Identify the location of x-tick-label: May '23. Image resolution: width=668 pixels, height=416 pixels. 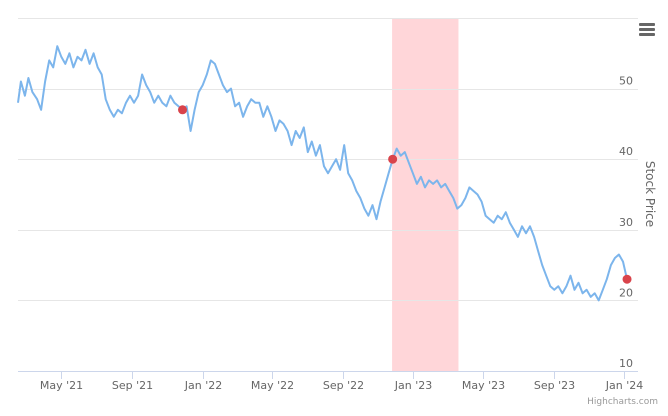
(483, 385).